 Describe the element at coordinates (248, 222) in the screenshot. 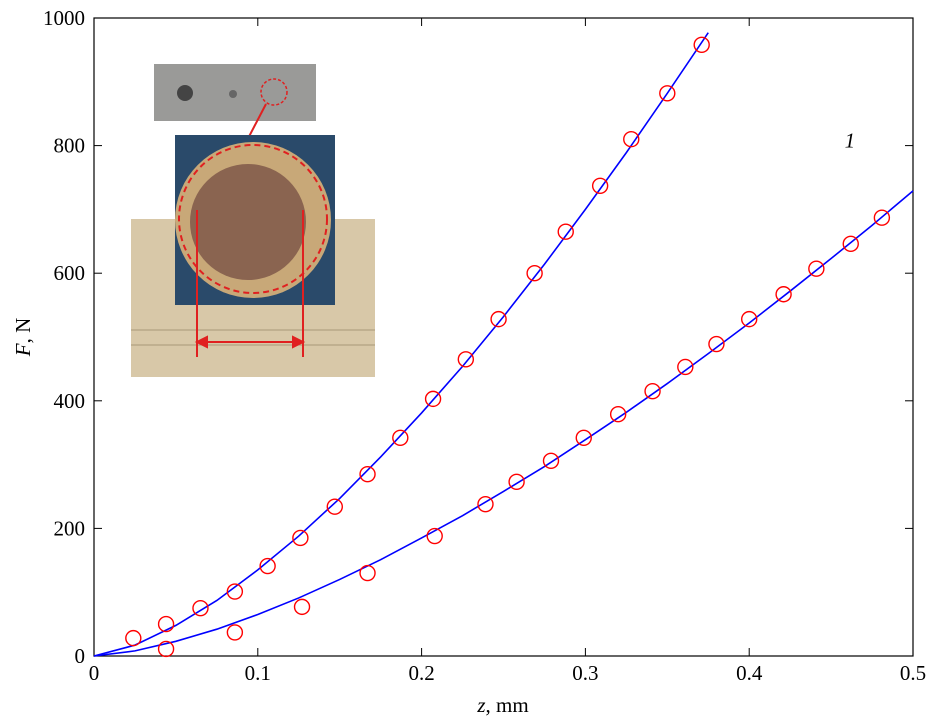

I see `sample-core` at that location.